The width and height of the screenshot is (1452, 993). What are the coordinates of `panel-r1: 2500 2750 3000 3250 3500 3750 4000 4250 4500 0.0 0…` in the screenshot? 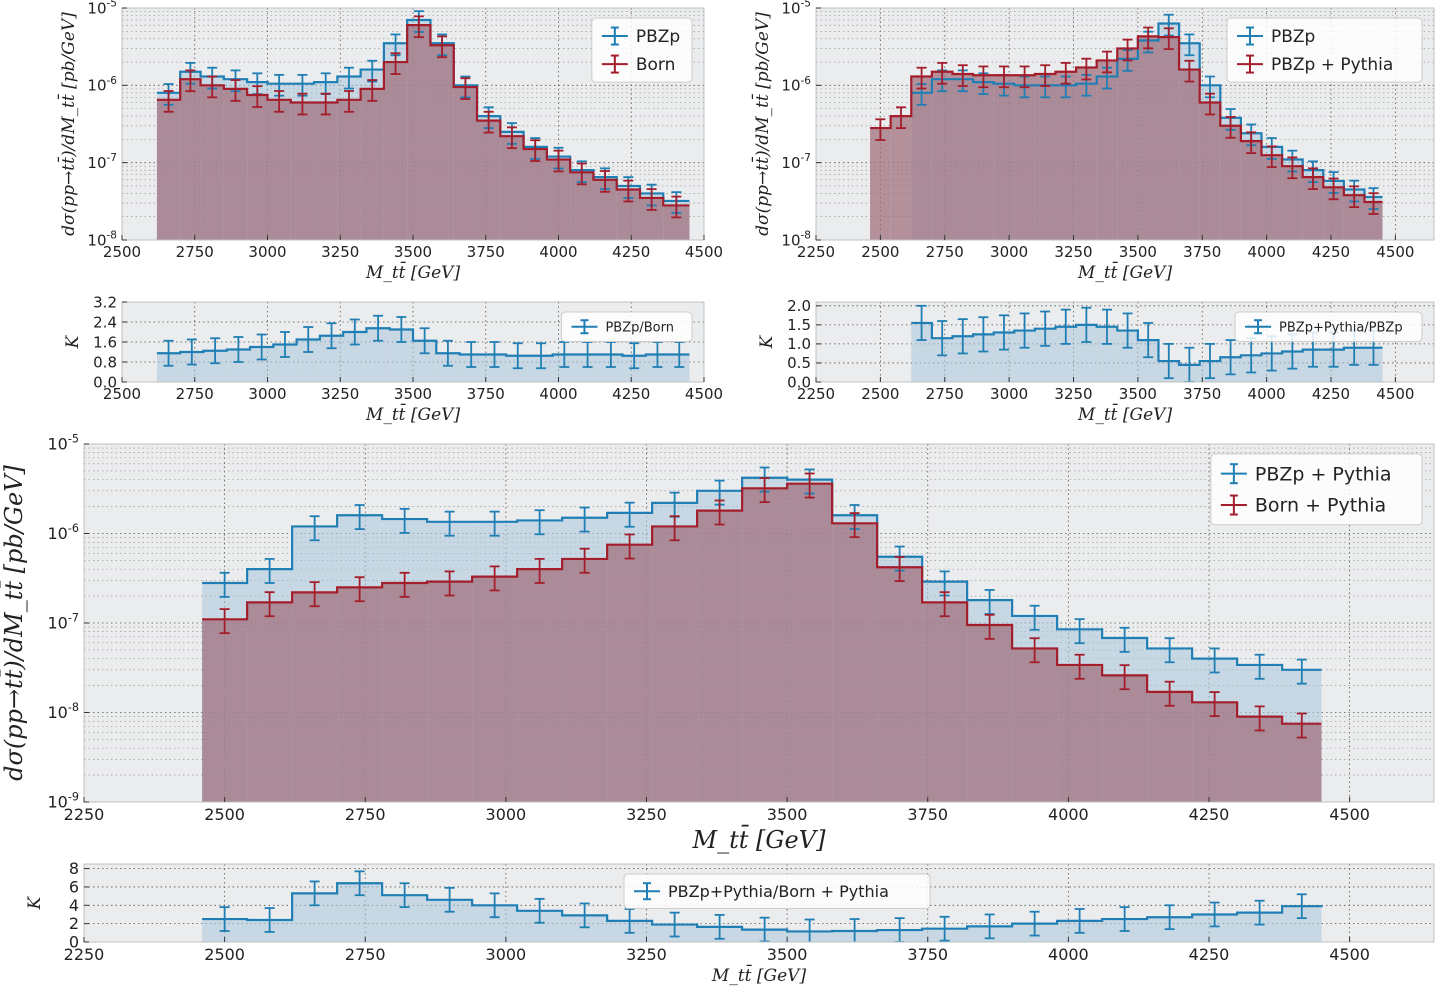 It's located at (393, 359).